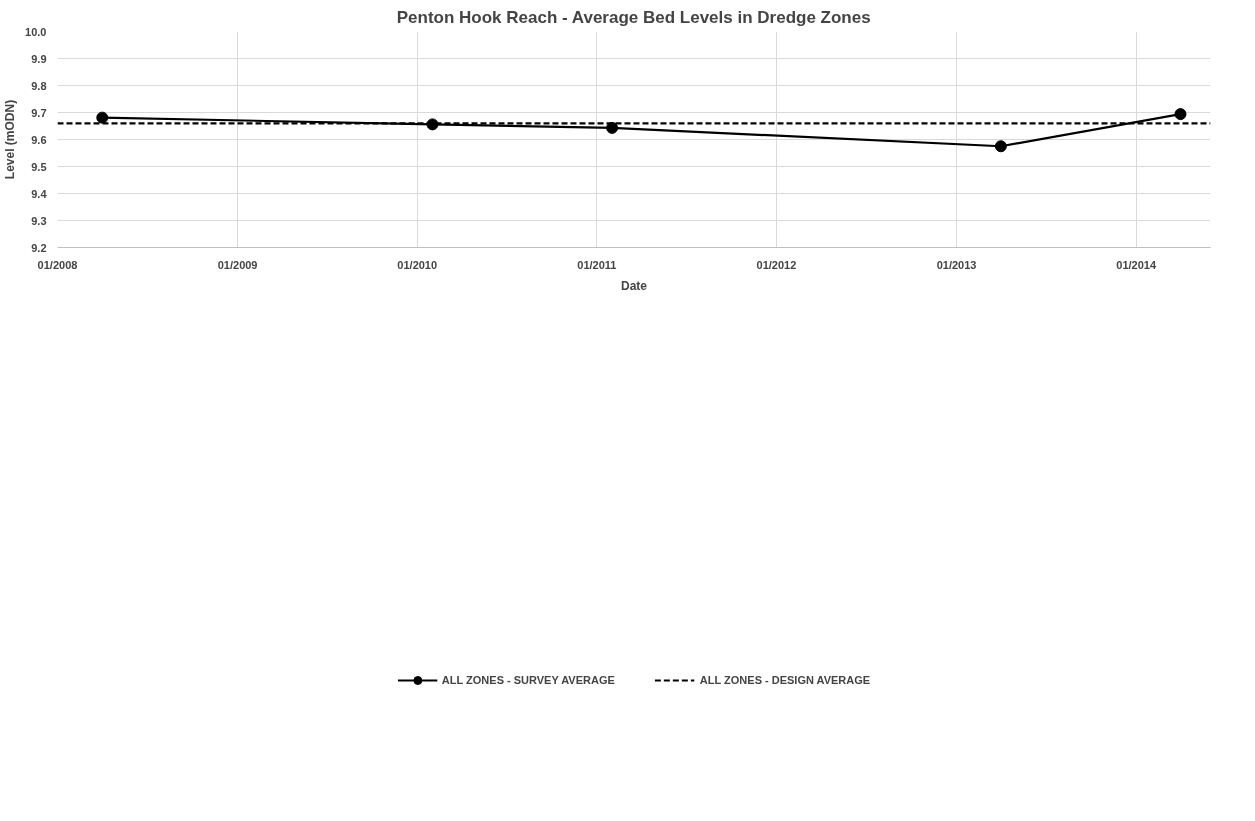 This screenshot has height=821, width=1255. Describe the element at coordinates (57, 264) in the screenshot. I see `x-tick-label: 01/2008` at that location.